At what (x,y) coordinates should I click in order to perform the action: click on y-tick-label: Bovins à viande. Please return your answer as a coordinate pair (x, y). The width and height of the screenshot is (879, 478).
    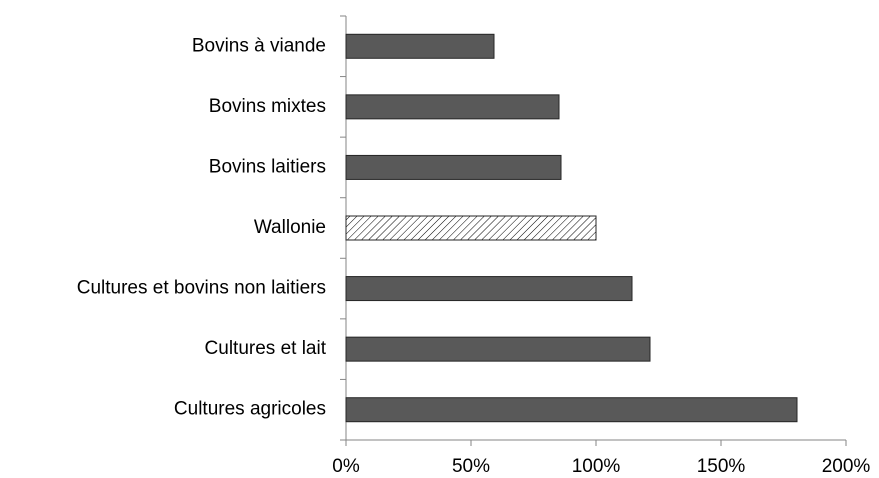
    Looking at the image, I should click on (259, 45).